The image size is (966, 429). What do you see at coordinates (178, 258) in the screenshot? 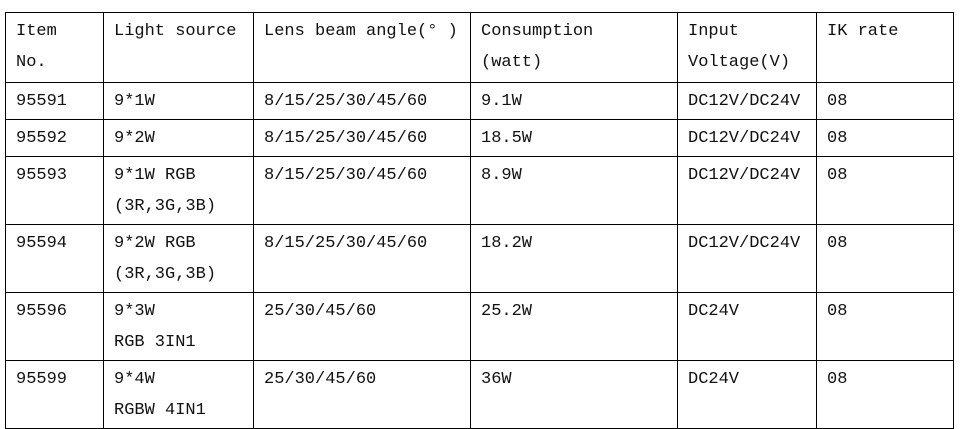
I see `cell: 9*2W RGB (3R,3G,3B)` at bounding box center [178, 258].